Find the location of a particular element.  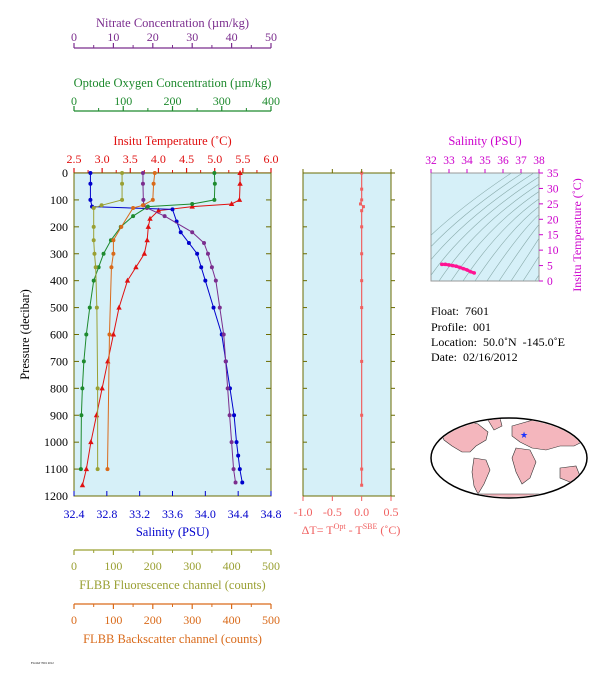

temperature-tick-label: 3.0 is located at coordinates (102, 159).